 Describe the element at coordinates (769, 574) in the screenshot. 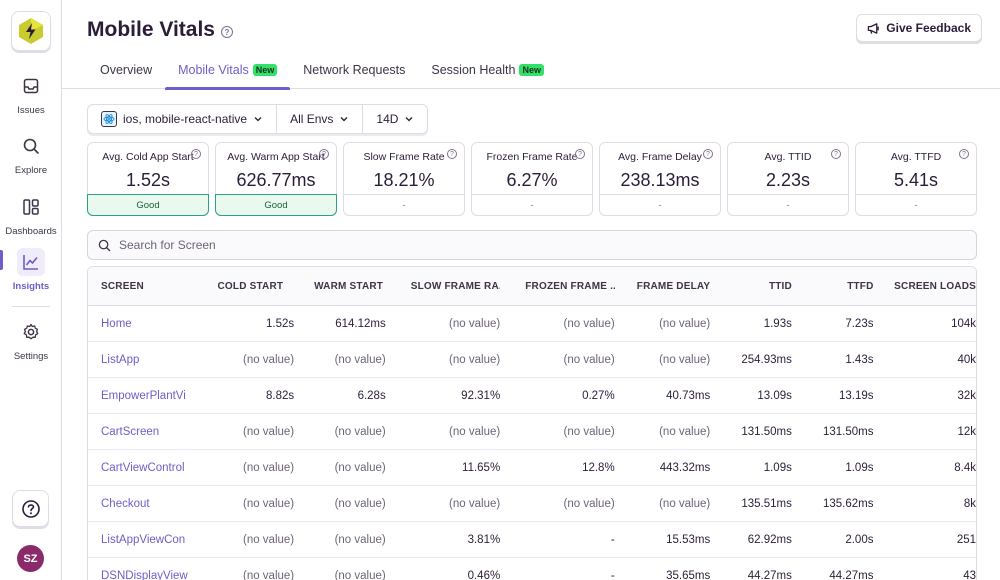

I see `cell-ttid: 44.27ms` at that location.